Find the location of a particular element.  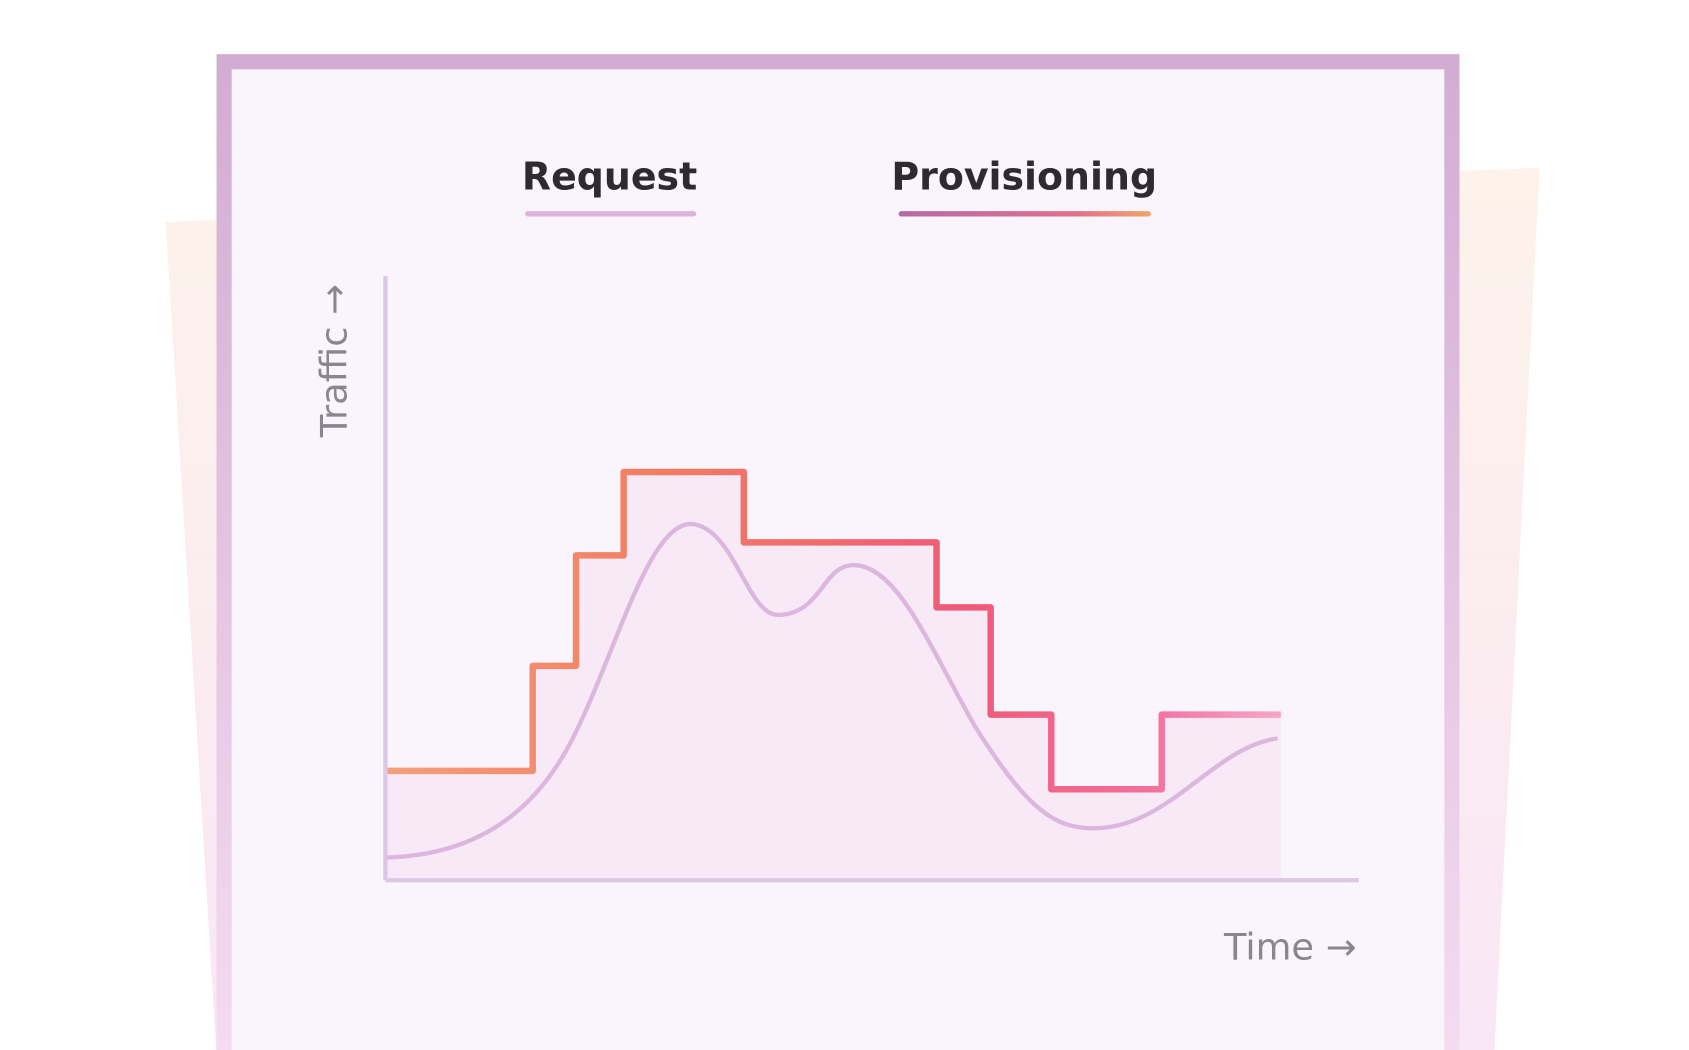

x-axis-label: Time → is located at coordinates (1290, 946).